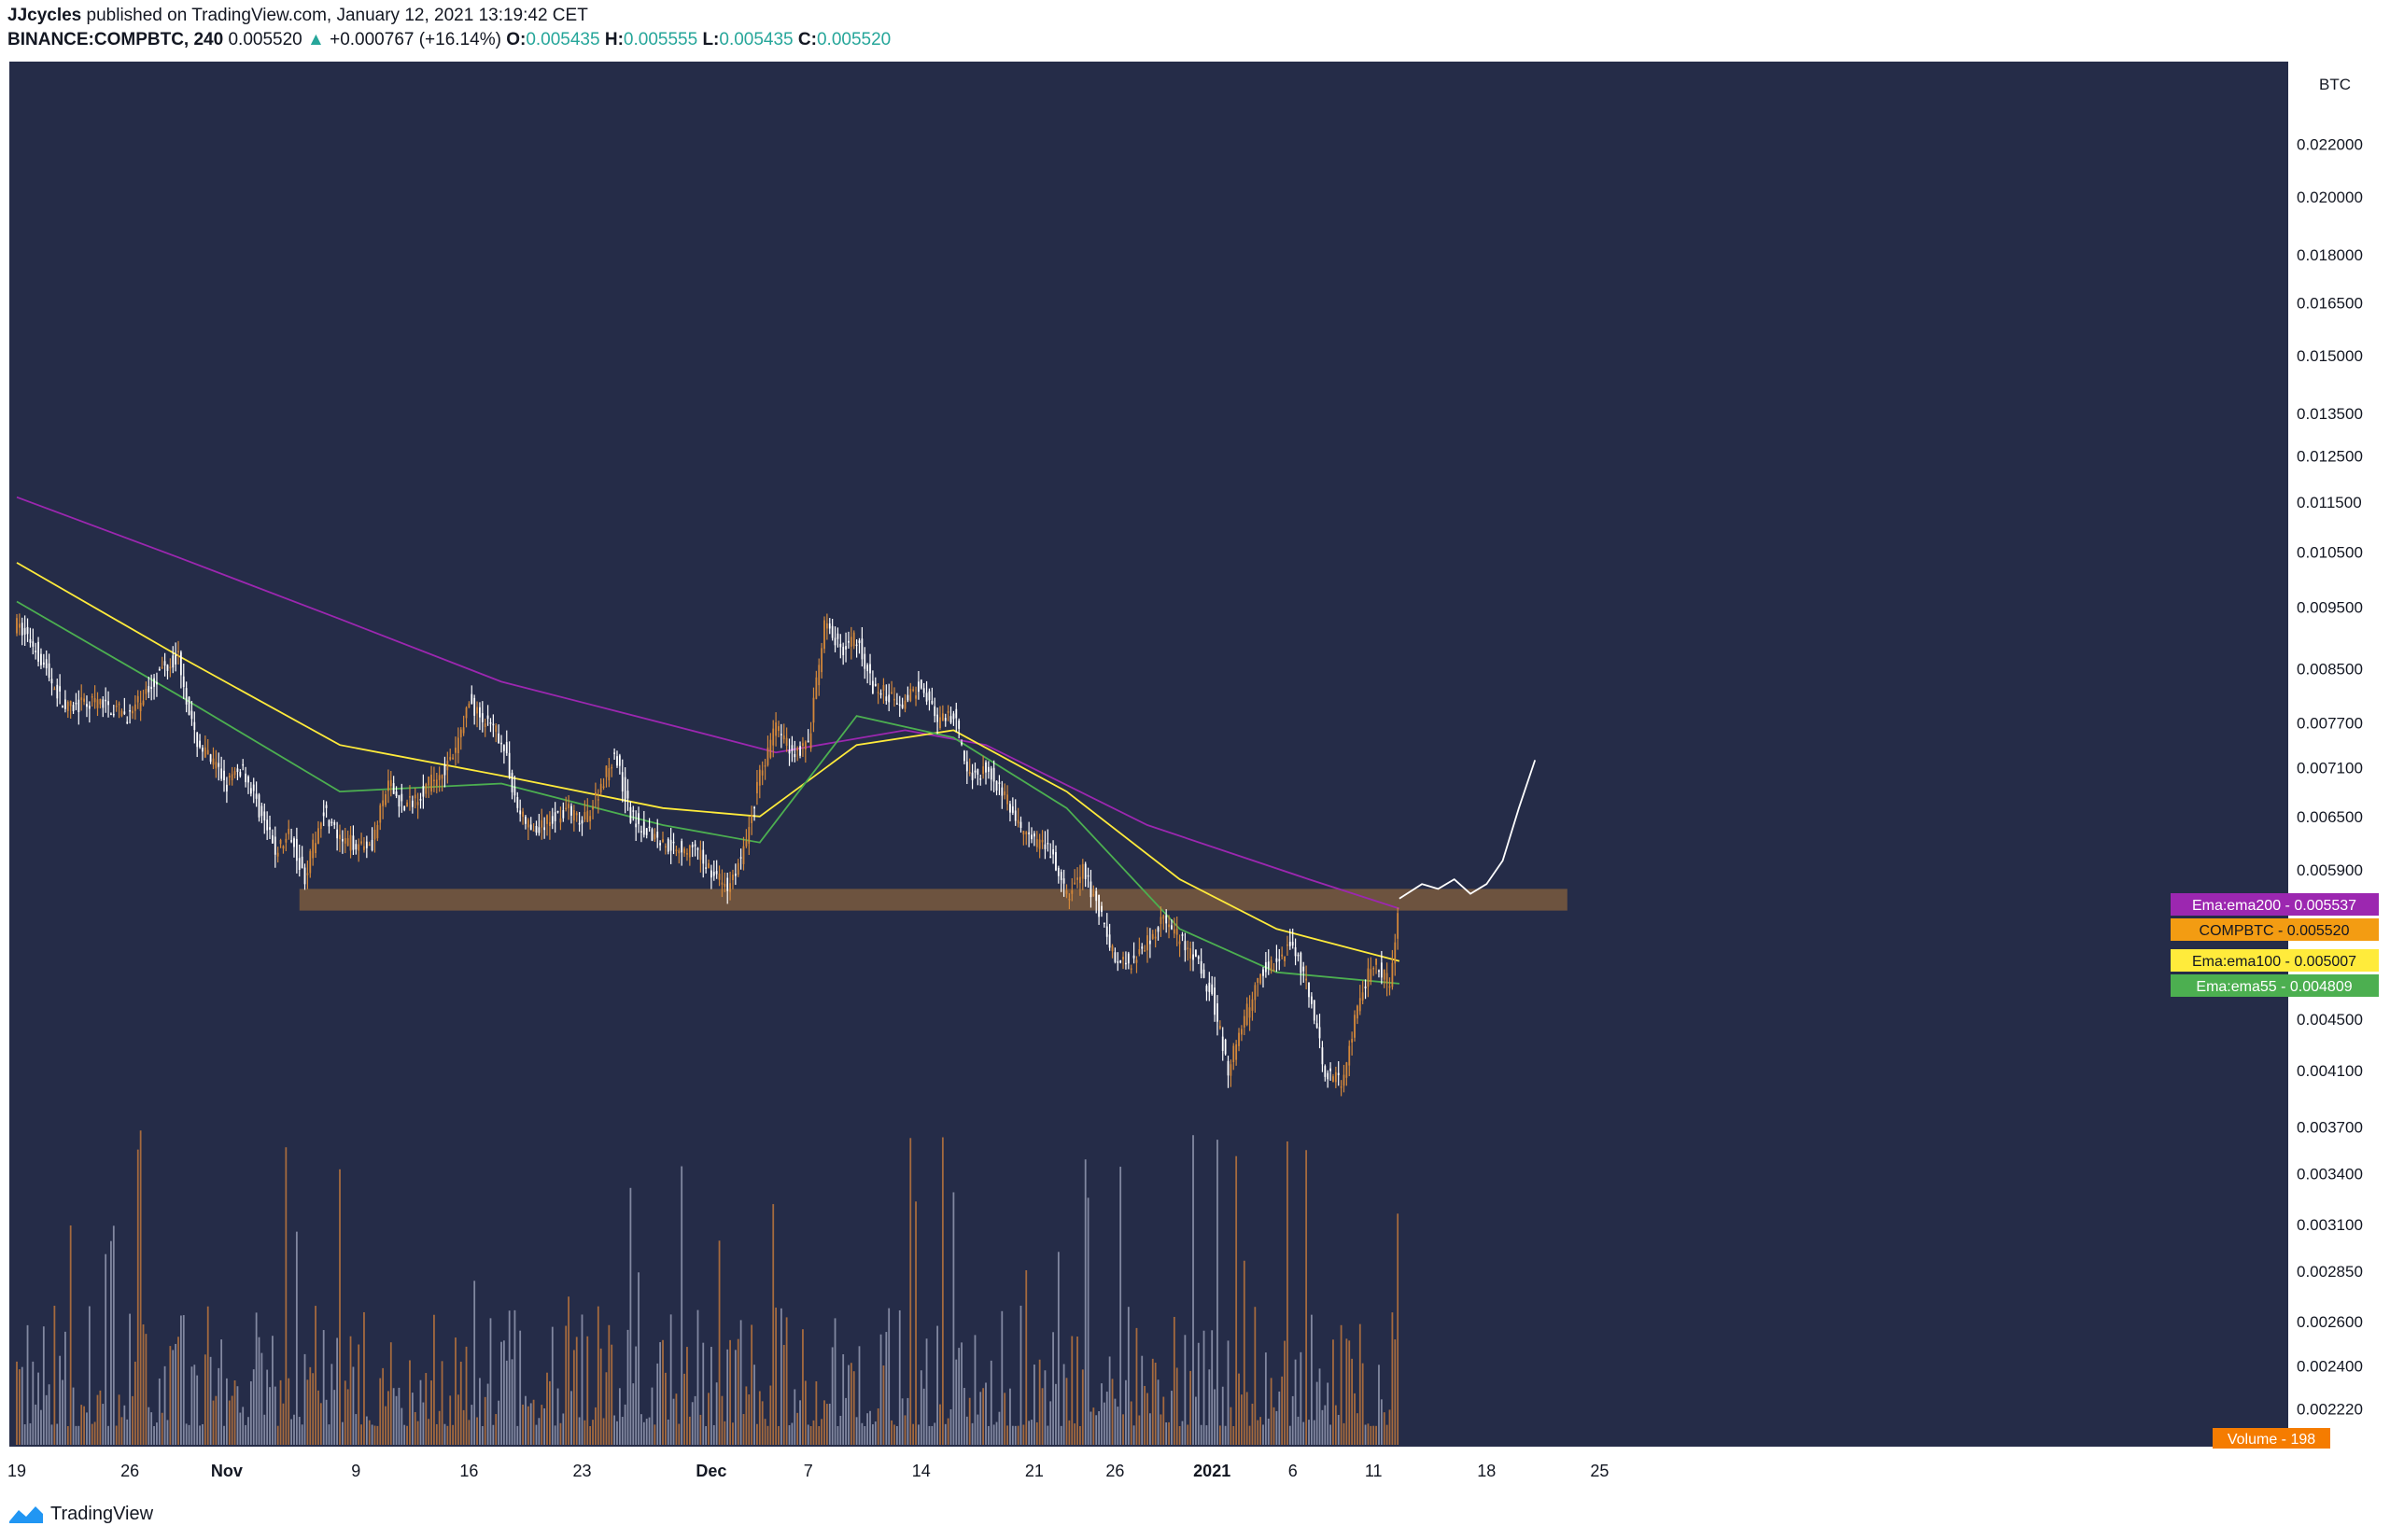 The height and width of the screenshot is (1540, 2390). Describe the element at coordinates (44, 15) in the screenshot. I see `author-name: JJcycles` at that location.